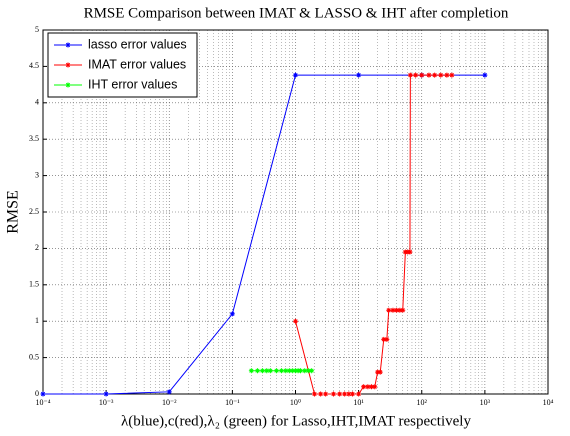 Image resolution: width=570 pixels, height=436 pixels. I want to click on y-axis-label: RMSE, so click(13, 212).